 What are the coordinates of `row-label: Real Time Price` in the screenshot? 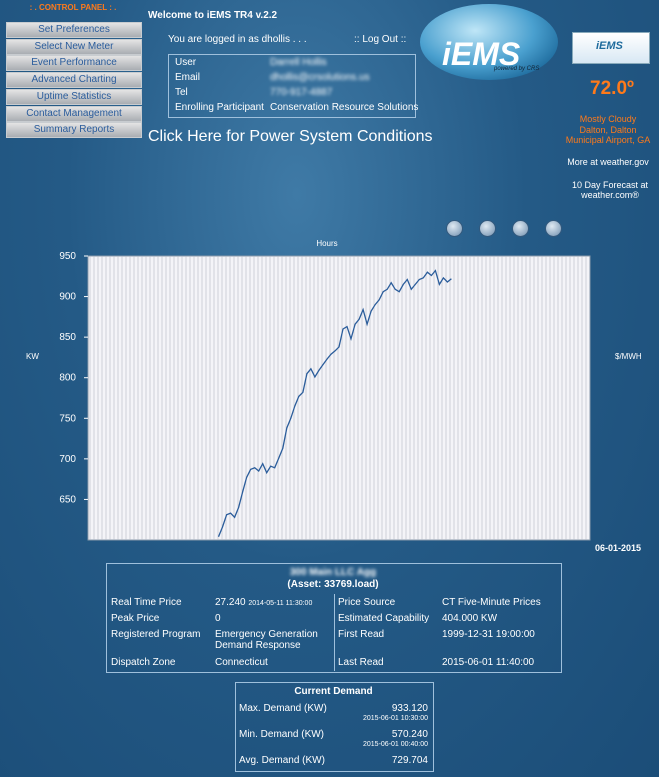 It's located at (146, 602).